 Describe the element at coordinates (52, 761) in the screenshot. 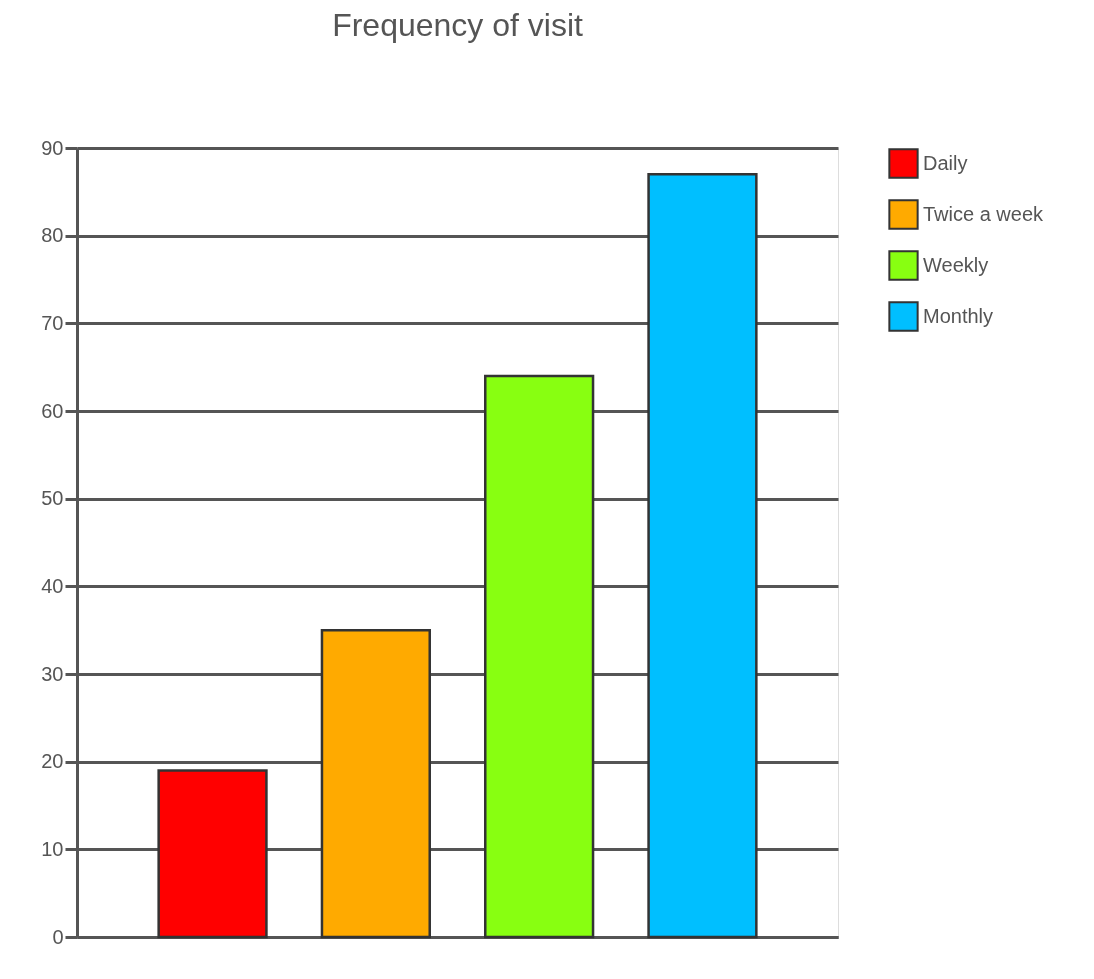

I see `y-tick-label: 20` at that location.